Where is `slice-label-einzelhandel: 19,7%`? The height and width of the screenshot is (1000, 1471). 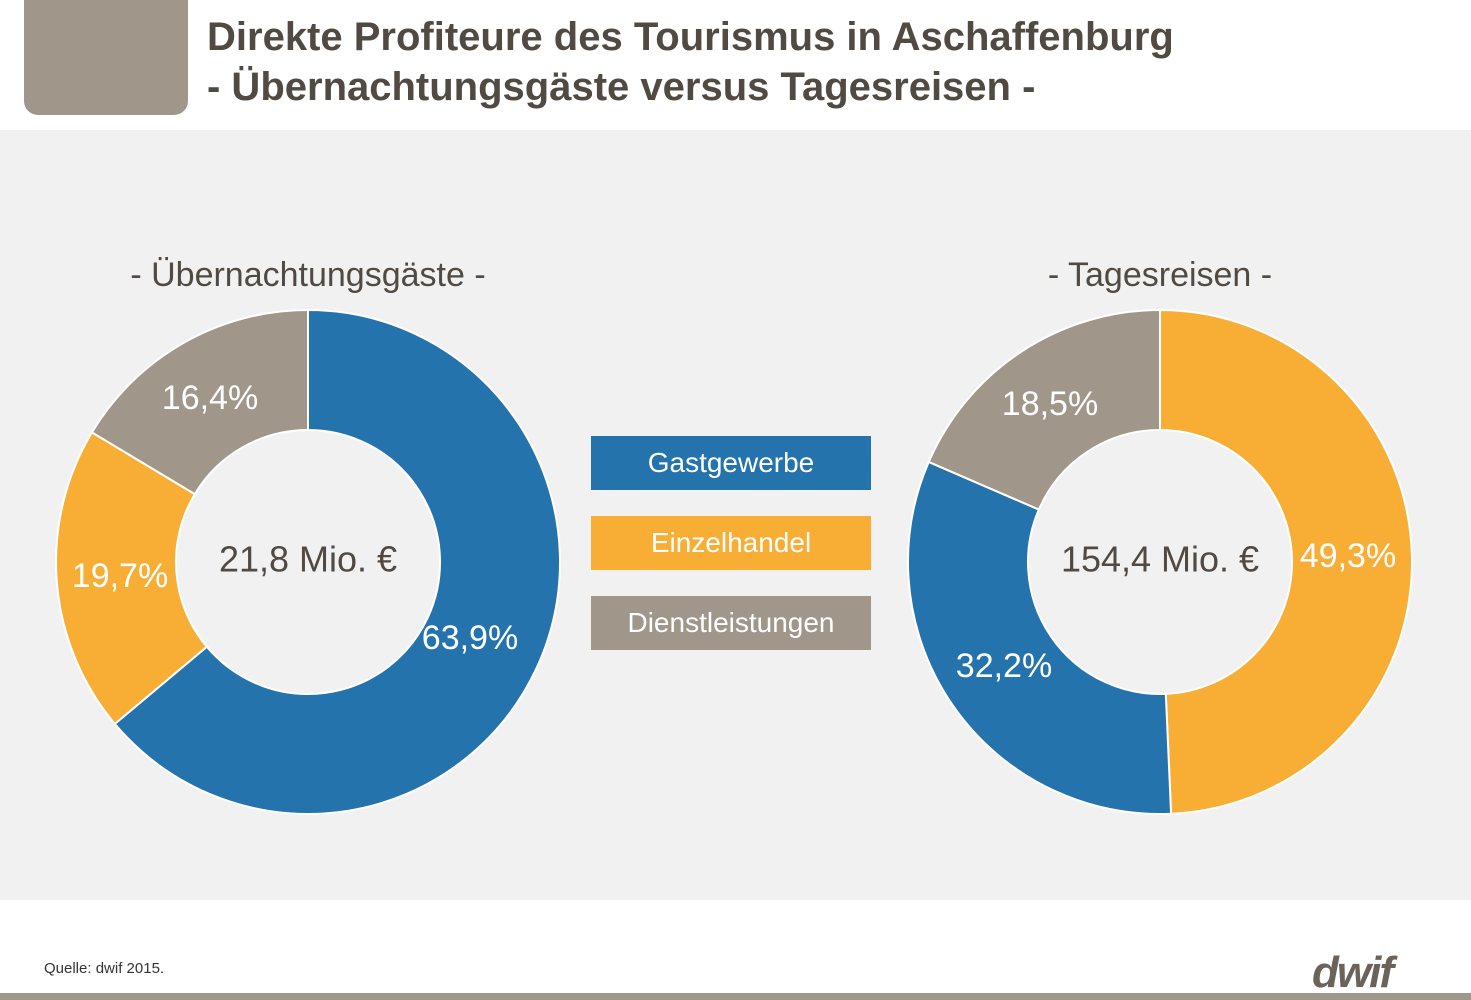 slice-label-einzelhandel: 19,7% is located at coordinates (120, 576).